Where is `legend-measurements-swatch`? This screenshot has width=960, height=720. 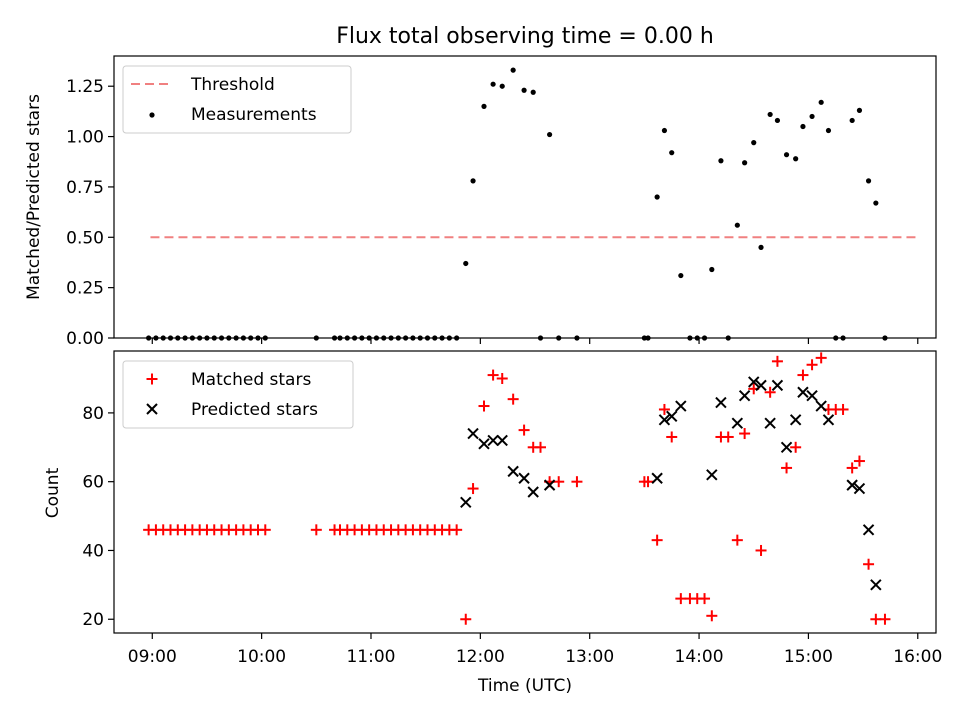
legend-measurements-swatch is located at coordinates (152, 115).